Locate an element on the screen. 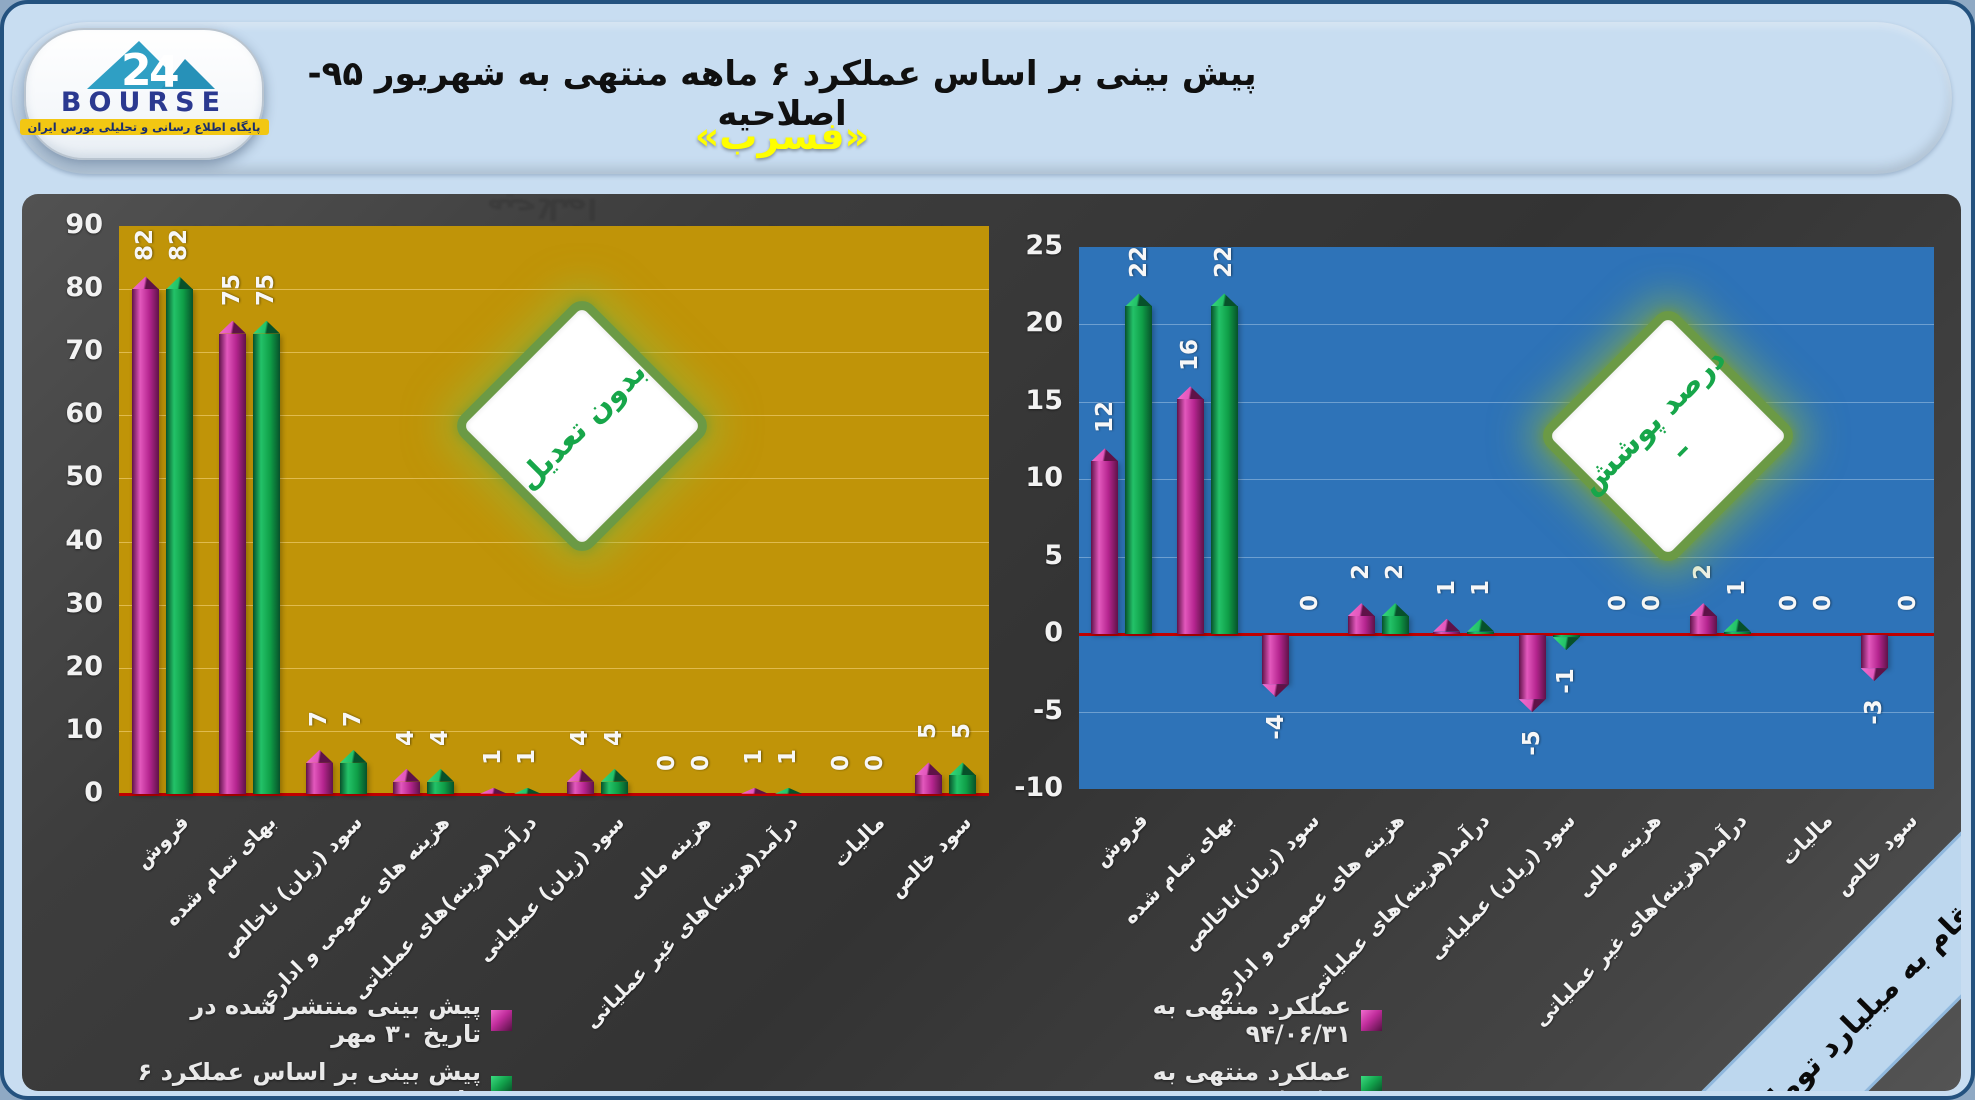 The height and width of the screenshot is (1100, 1975). value-label: -1 is located at coordinates (1566, 680).